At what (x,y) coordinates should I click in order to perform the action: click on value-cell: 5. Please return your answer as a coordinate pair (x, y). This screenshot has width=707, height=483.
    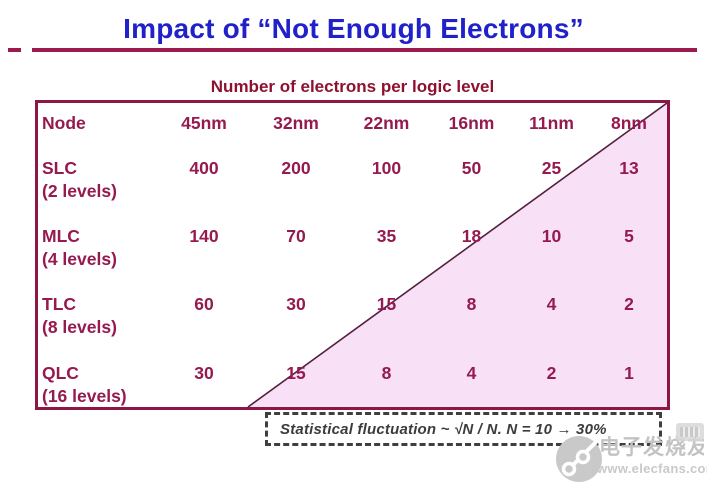
    Looking at the image, I should click on (629, 236).